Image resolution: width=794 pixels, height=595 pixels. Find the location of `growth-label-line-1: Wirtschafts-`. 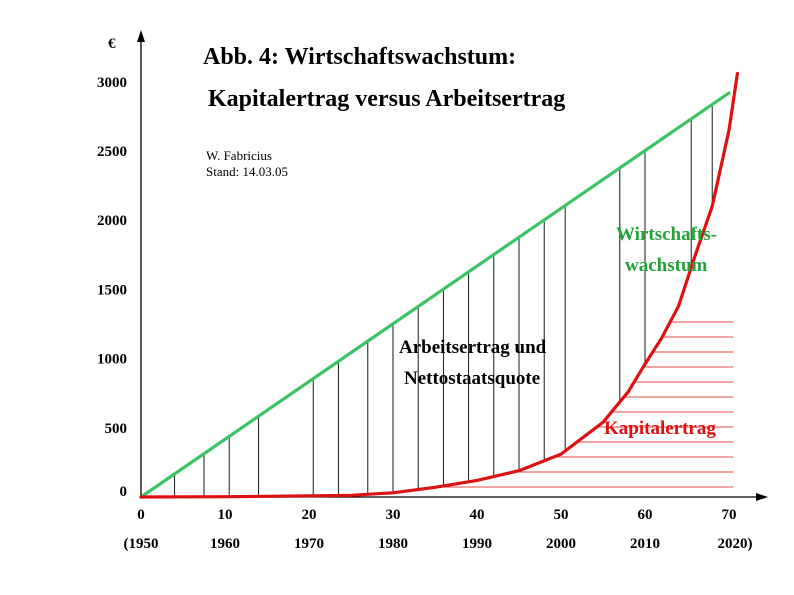

growth-label-line-1: Wirtschafts- is located at coordinates (666, 234).